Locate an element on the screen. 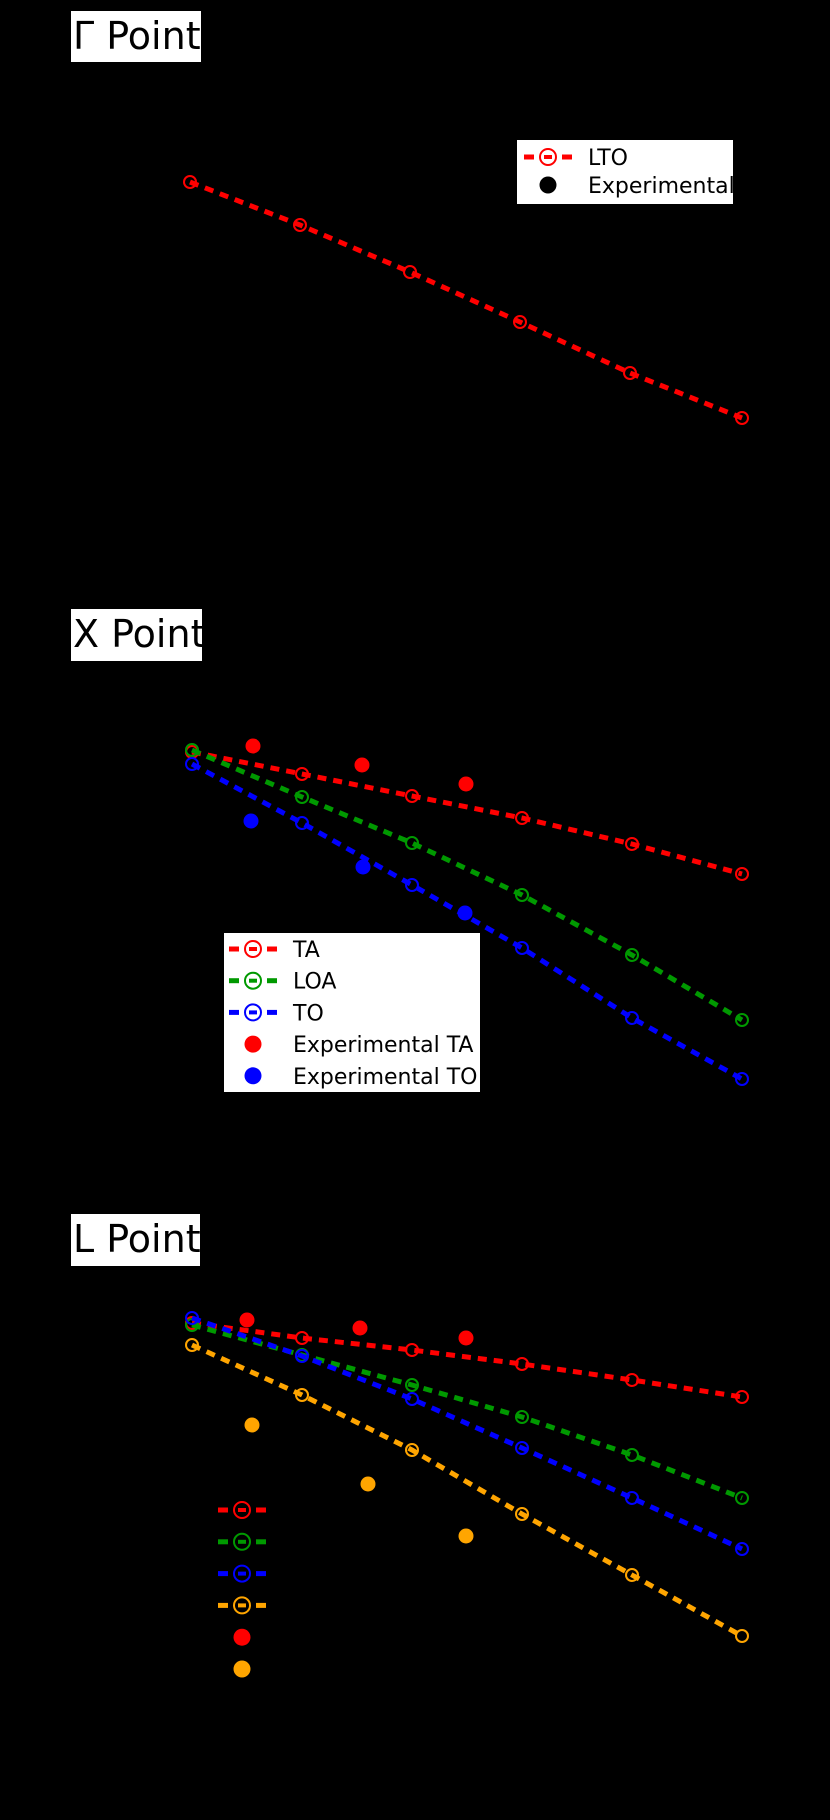  legend-entry: TA is located at coordinates (274, 950).